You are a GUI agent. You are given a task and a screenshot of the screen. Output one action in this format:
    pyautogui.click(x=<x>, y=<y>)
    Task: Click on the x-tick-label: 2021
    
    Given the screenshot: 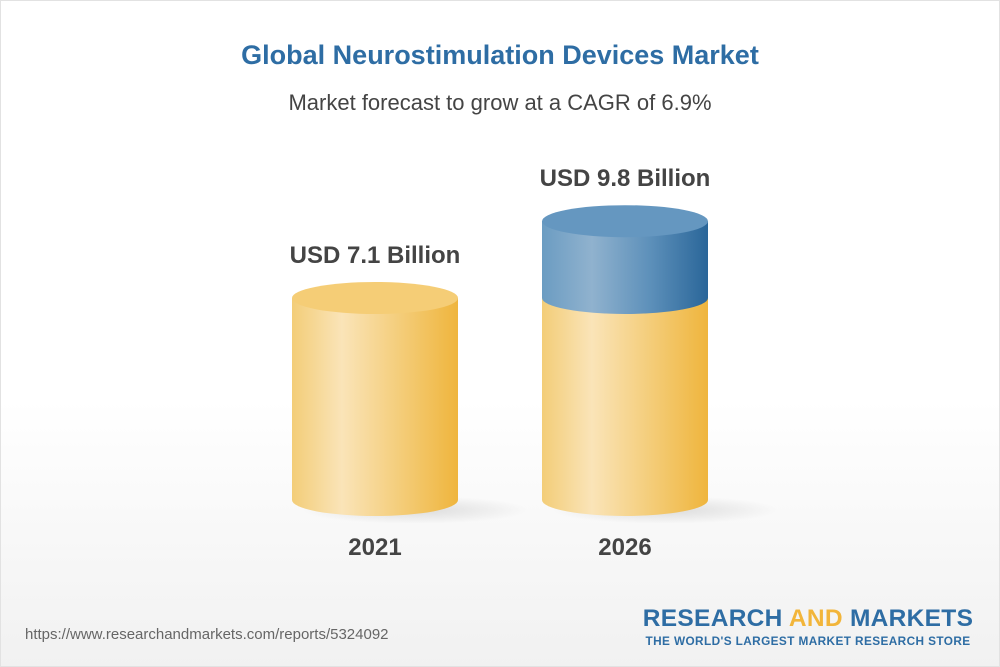 What is the action you would take?
    pyautogui.click(x=374, y=547)
    